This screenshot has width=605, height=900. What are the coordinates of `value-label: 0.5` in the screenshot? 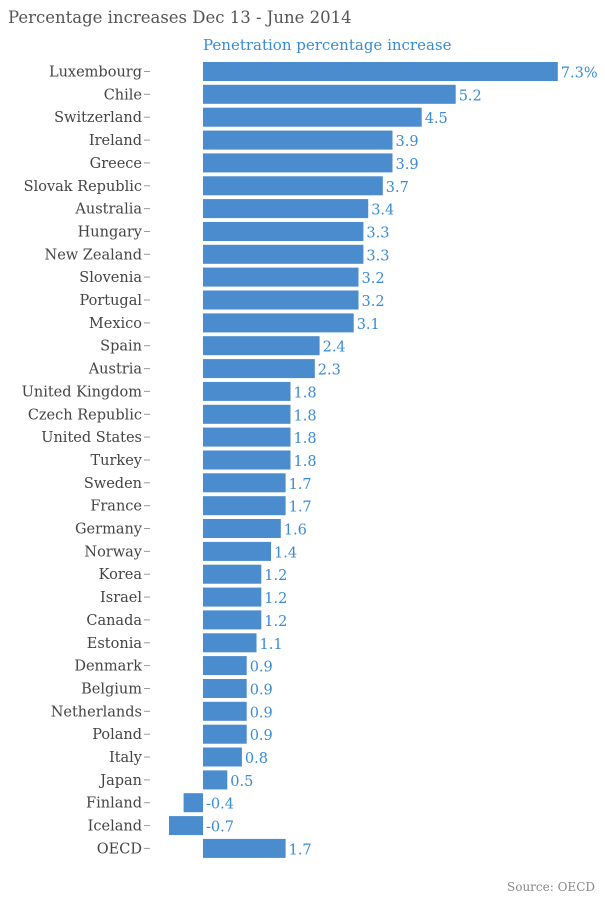 It's located at (241, 782).